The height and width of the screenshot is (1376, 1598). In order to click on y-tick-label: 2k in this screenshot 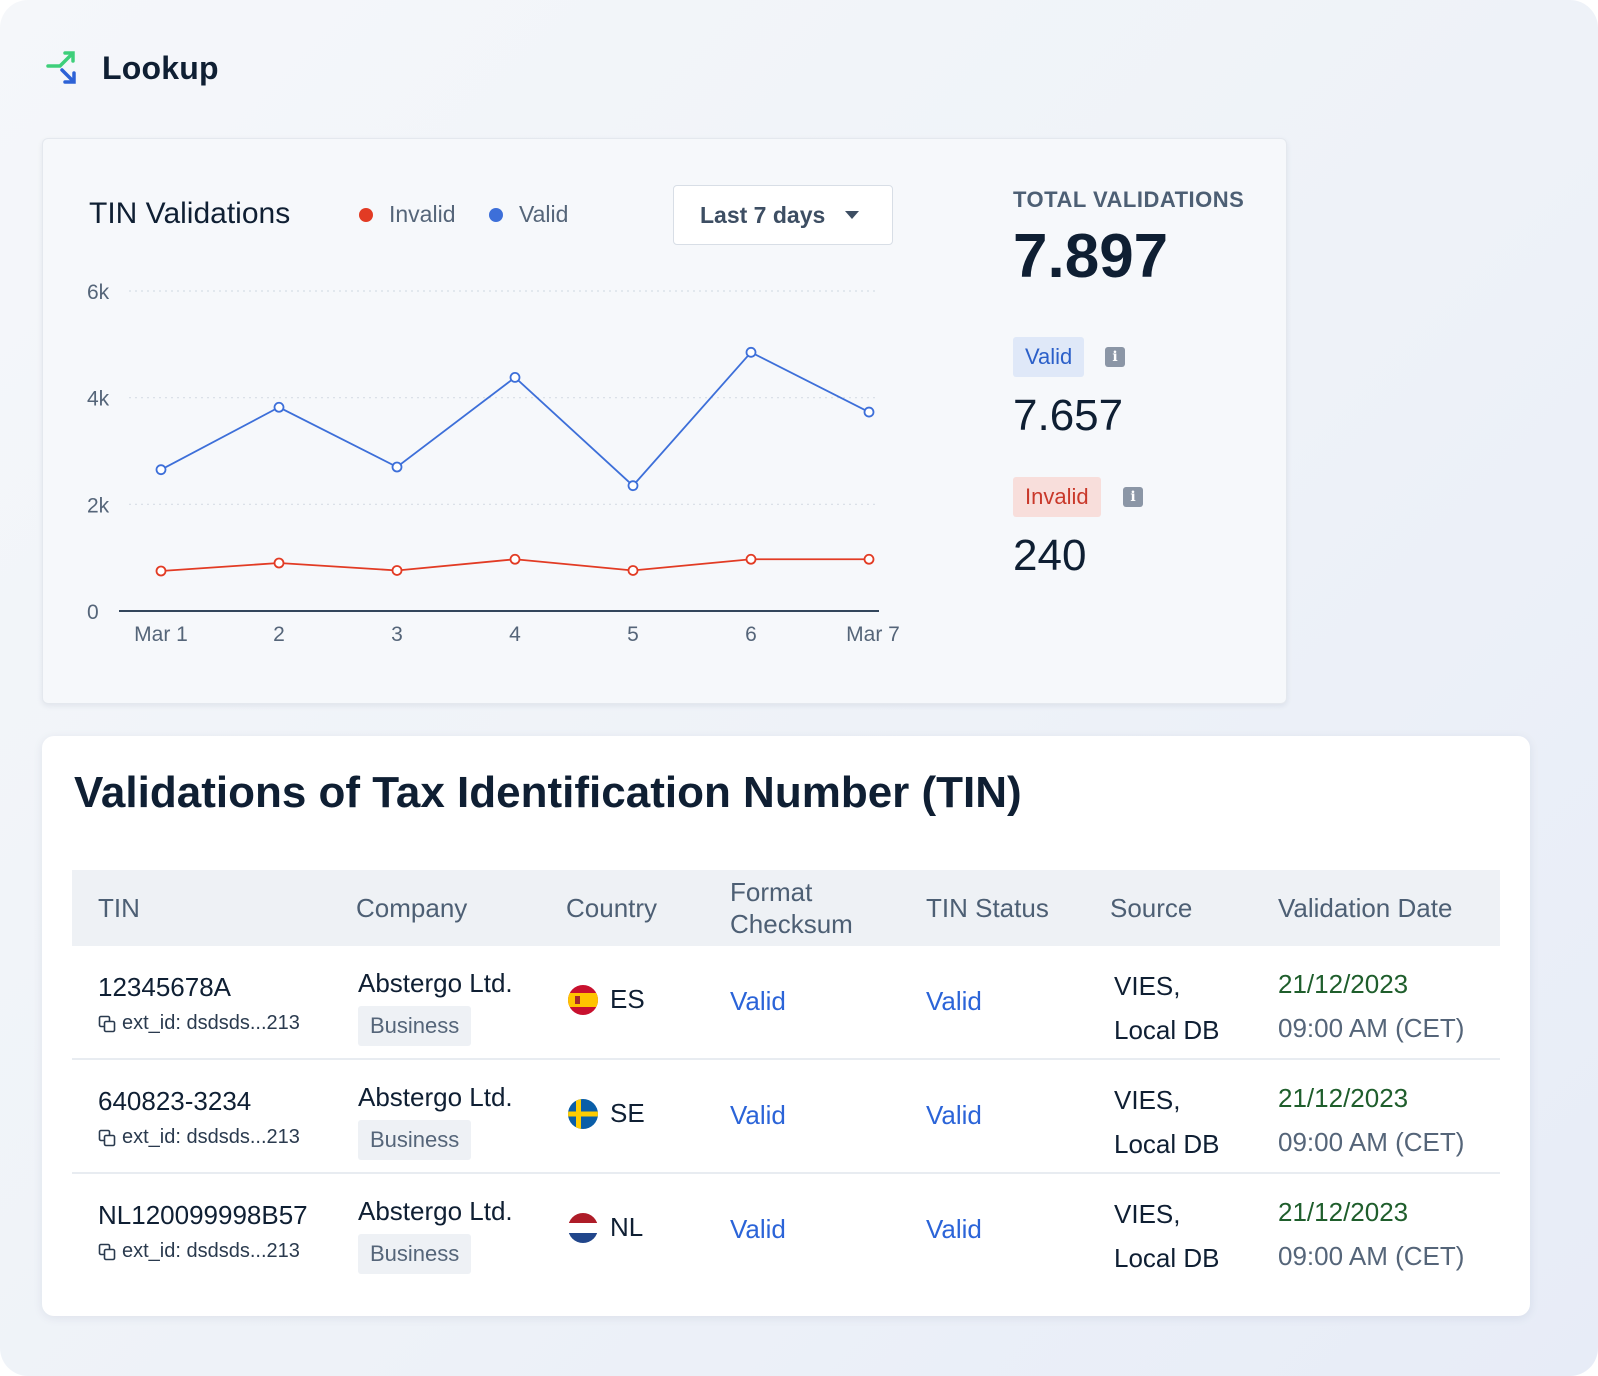, I will do `click(98, 505)`.